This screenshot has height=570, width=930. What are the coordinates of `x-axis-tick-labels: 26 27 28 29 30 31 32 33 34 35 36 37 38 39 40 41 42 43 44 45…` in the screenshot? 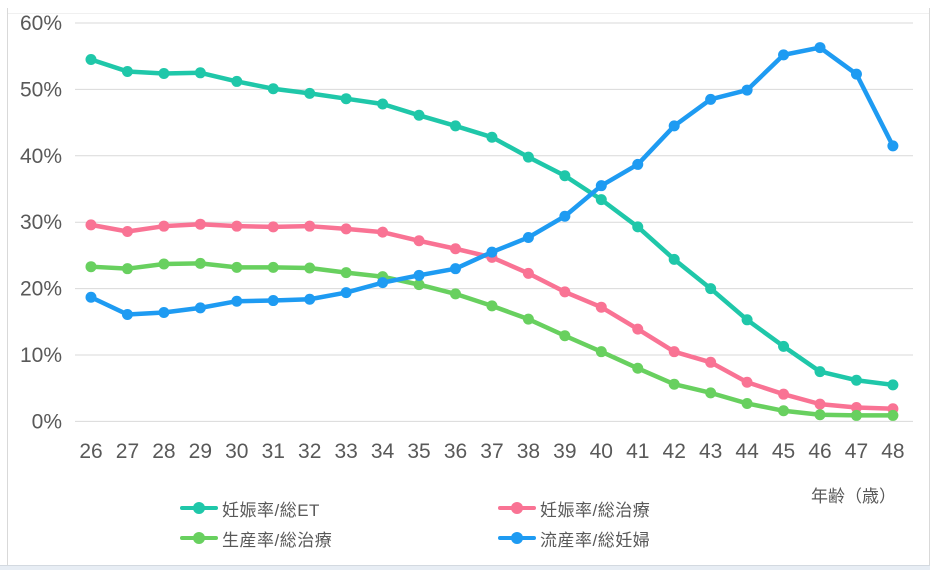 It's located at (491, 451).